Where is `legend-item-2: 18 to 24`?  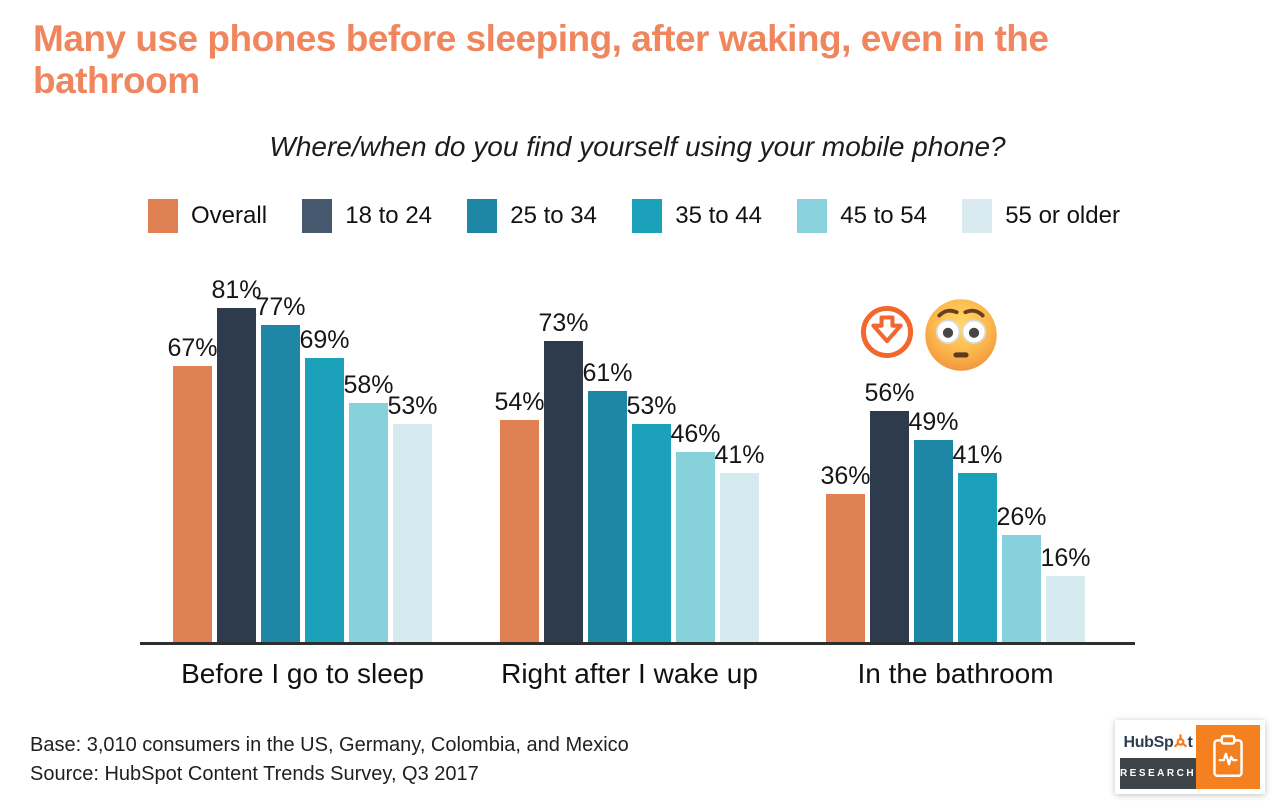 legend-item-2: 18 to 24 is located at coordinates (367, 216).